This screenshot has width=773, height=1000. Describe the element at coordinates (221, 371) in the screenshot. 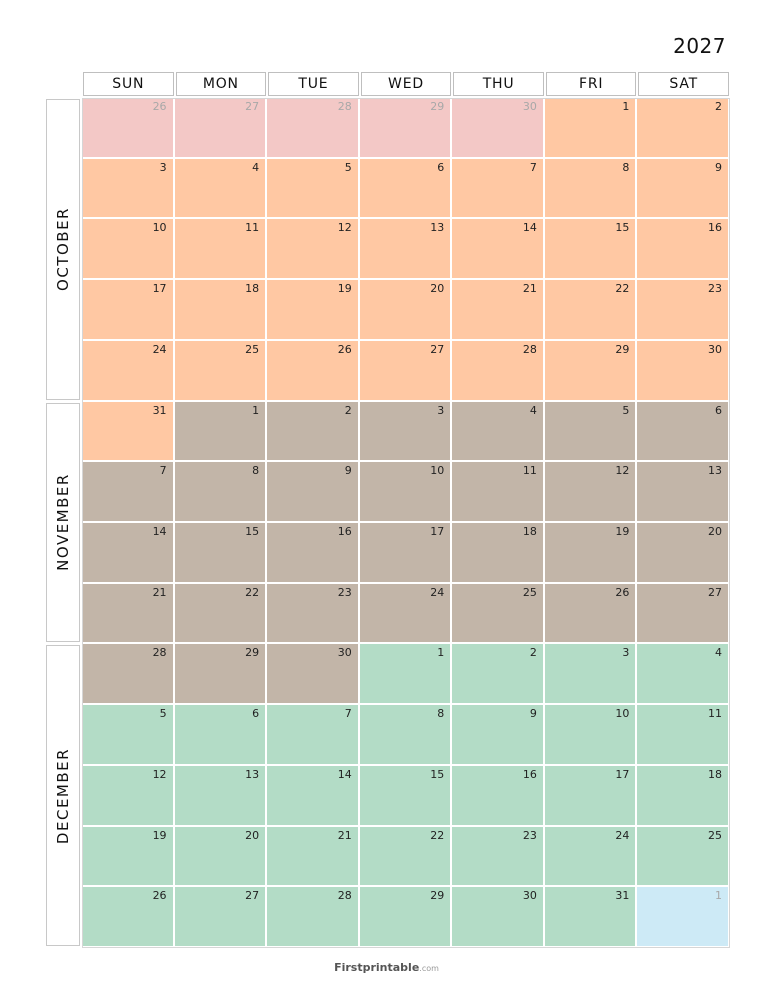

I see `day-cell: 25` at that location.